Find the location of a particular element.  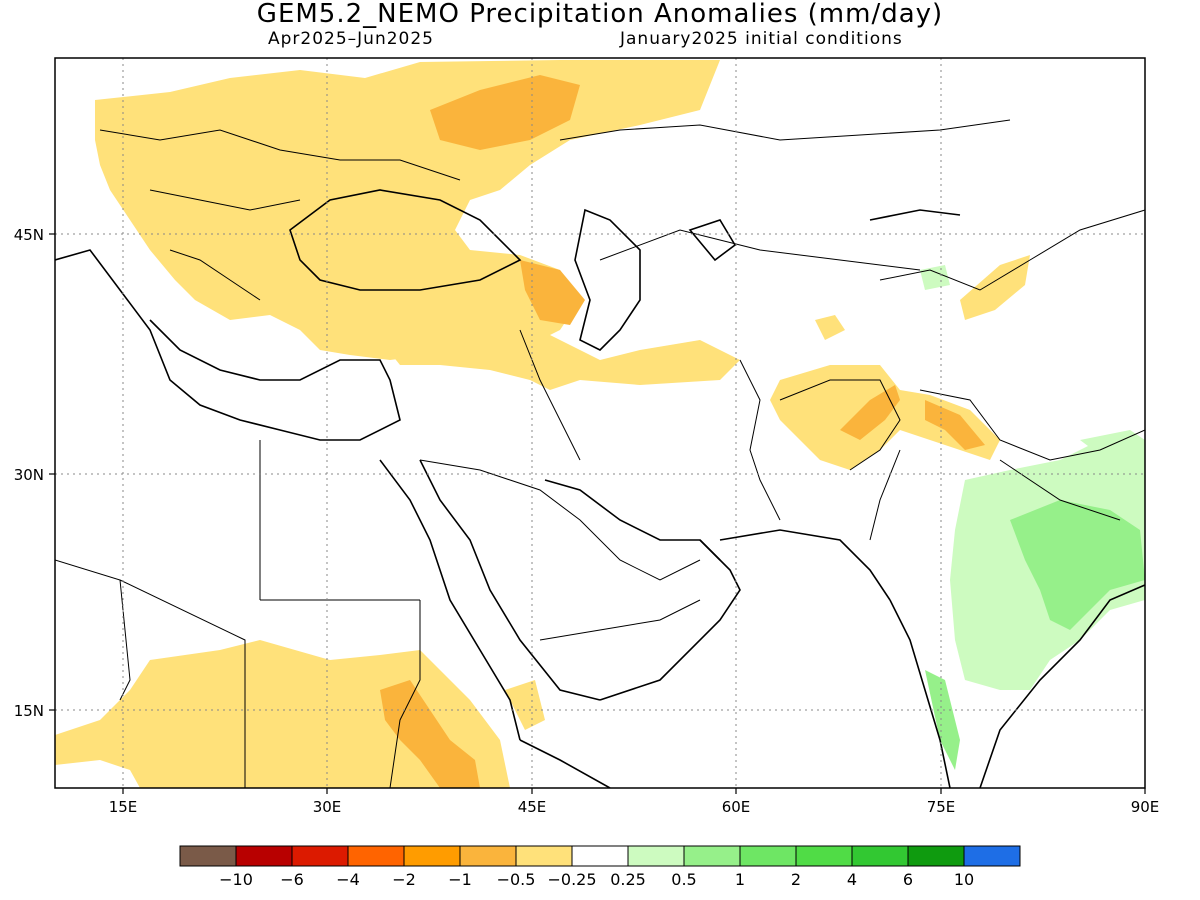

initial-conditions: January2025 initial conditions is located at coordinates (761, 39).